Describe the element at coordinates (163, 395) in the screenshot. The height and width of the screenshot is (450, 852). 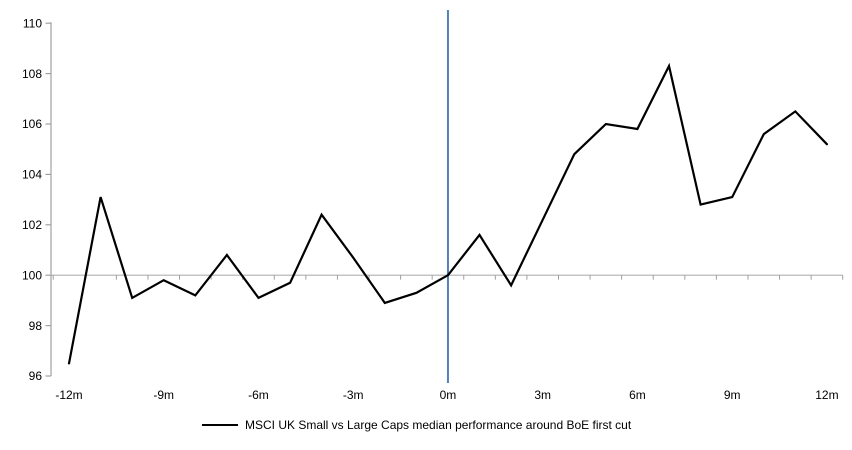
I see `x-axis-tick-label: -9m` at that location.